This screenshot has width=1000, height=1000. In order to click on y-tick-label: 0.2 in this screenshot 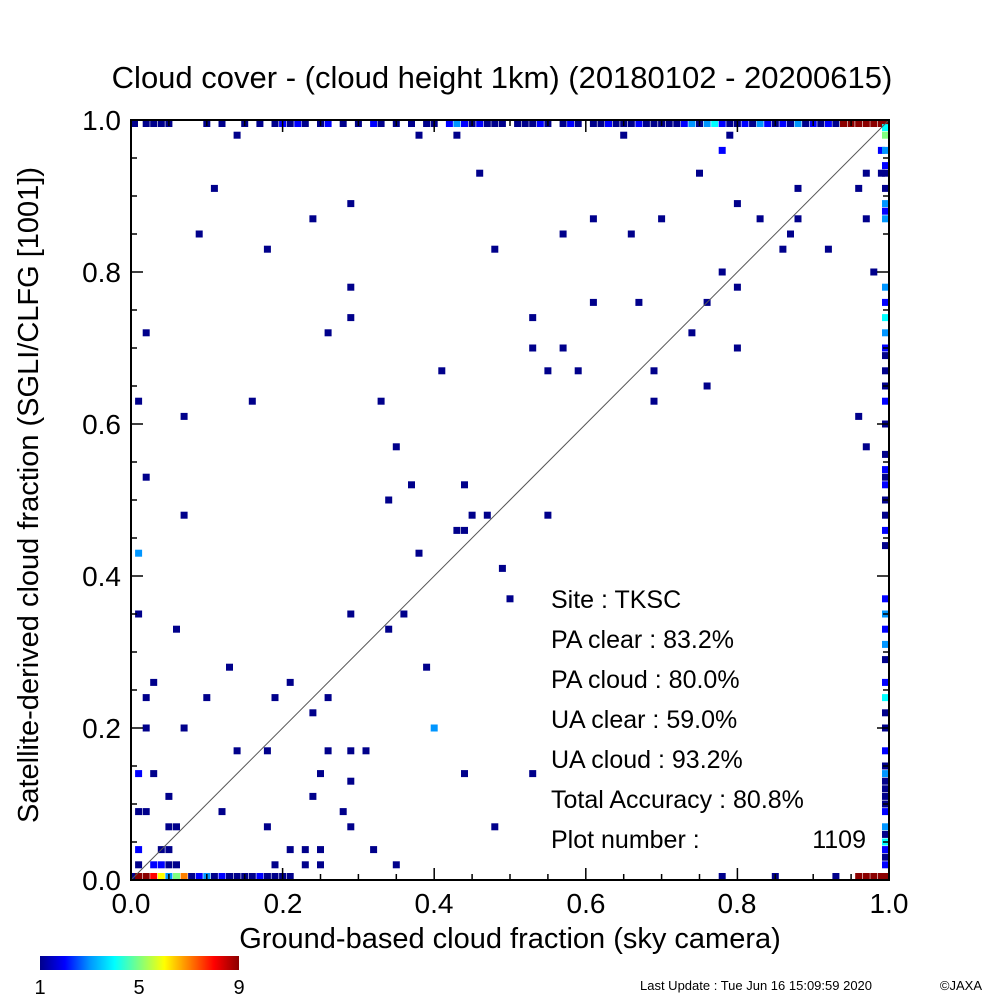, I will do `click(101, 728)`.